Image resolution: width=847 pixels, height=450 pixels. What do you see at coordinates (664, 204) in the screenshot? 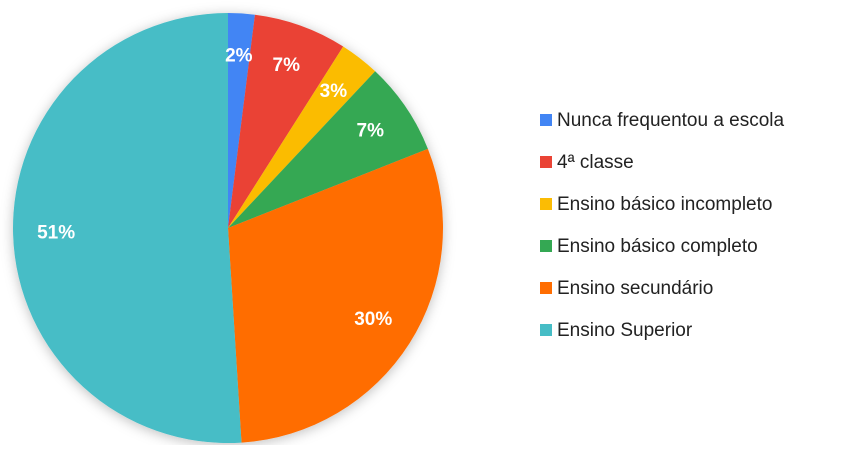
I see `legend-label: Ensino básico incompleto` at bounding box center [664, 204].